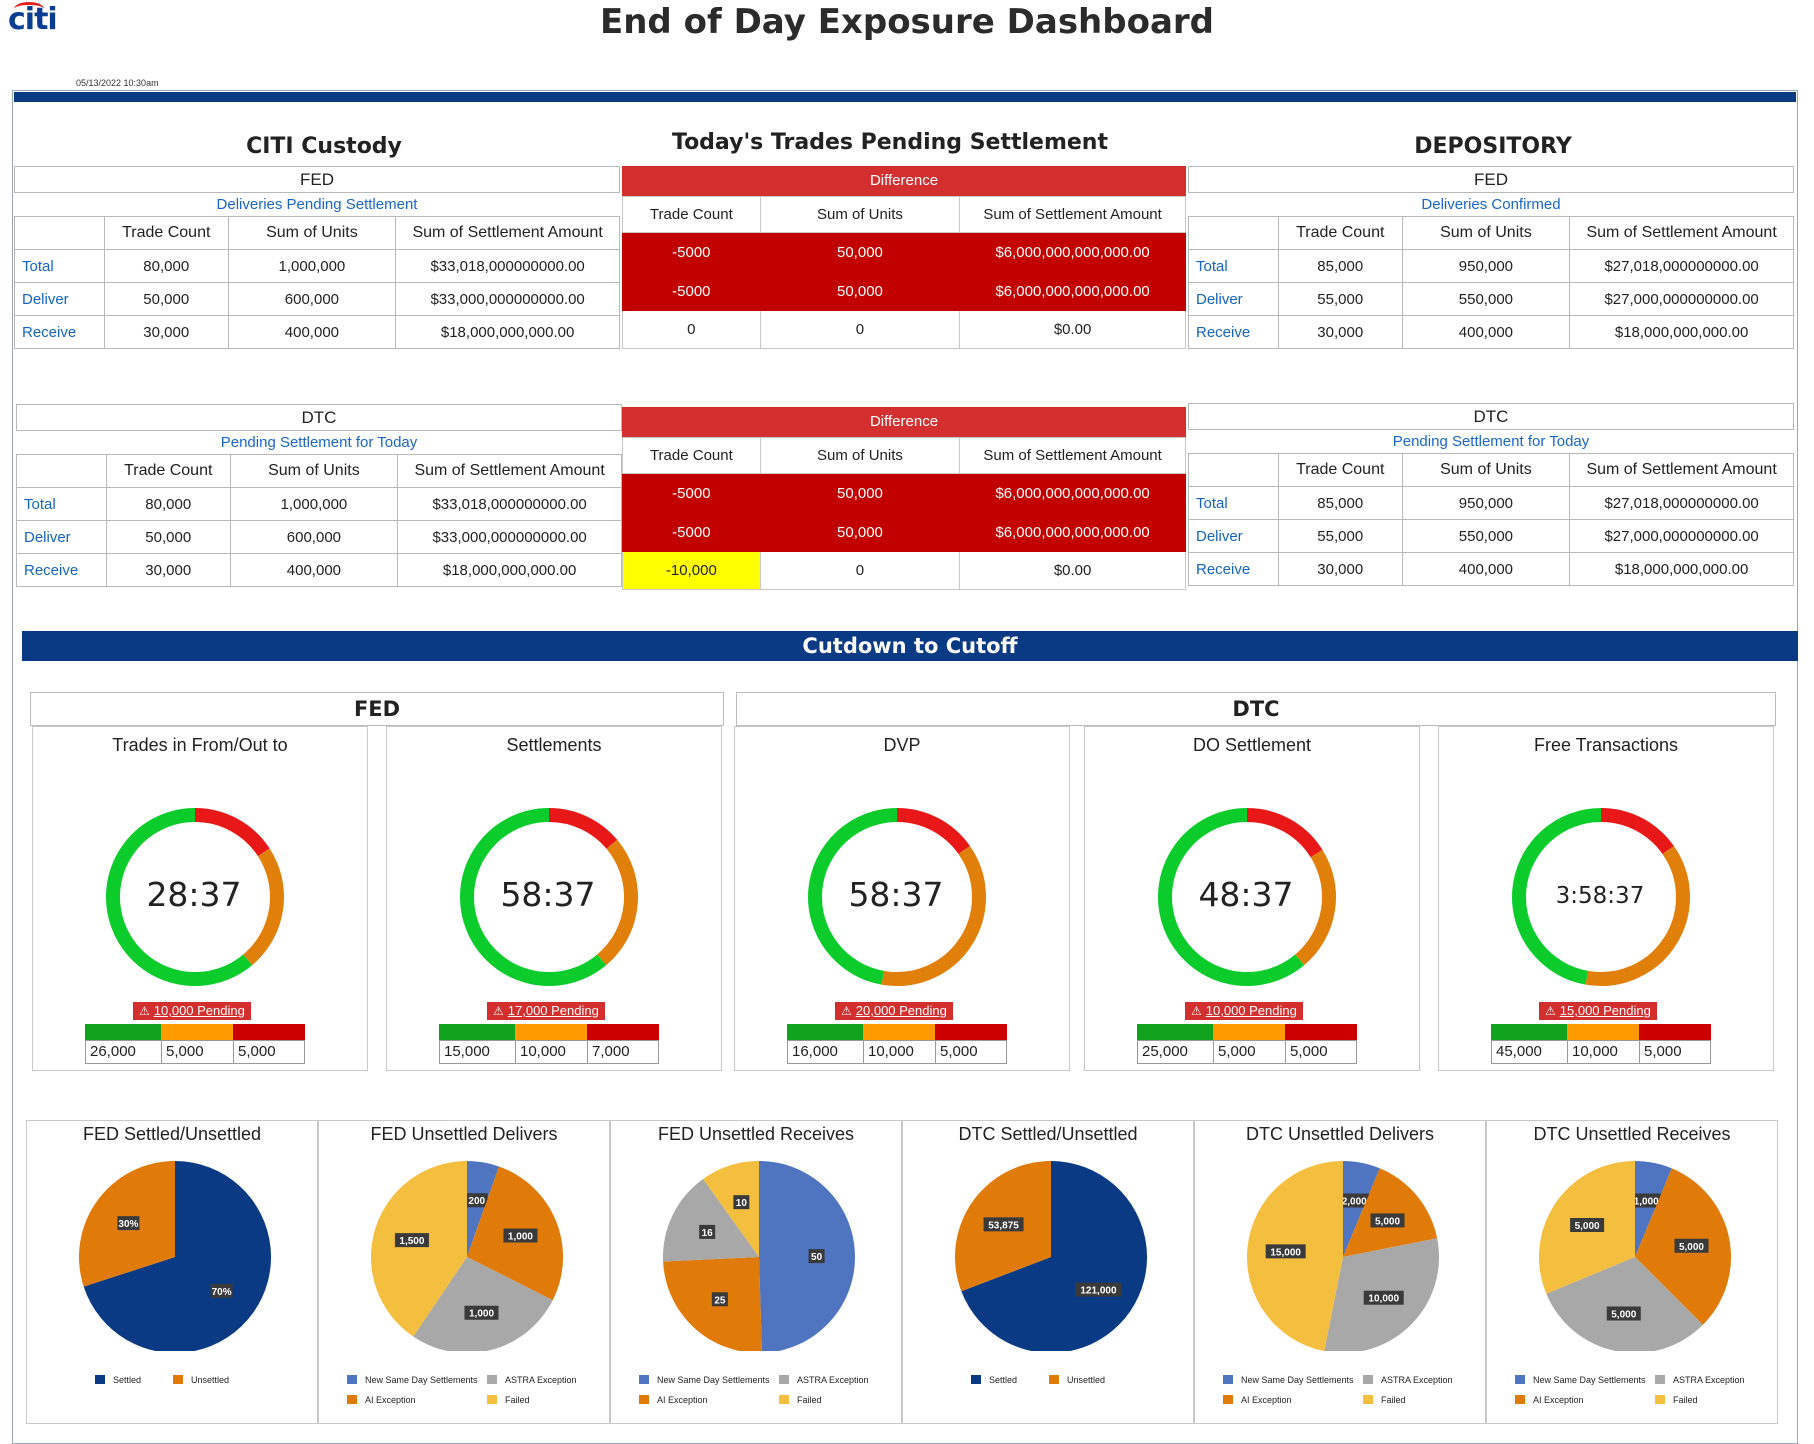 The height and width of the screenshot is (1444, 1814). I want to click on ring-segment-red, so click(232, 832).